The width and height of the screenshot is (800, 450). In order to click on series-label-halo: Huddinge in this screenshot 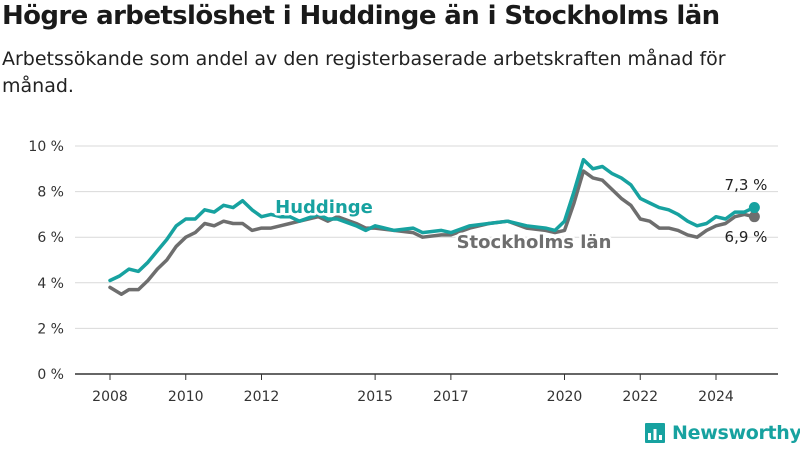, I will do `click(324, 207)`.